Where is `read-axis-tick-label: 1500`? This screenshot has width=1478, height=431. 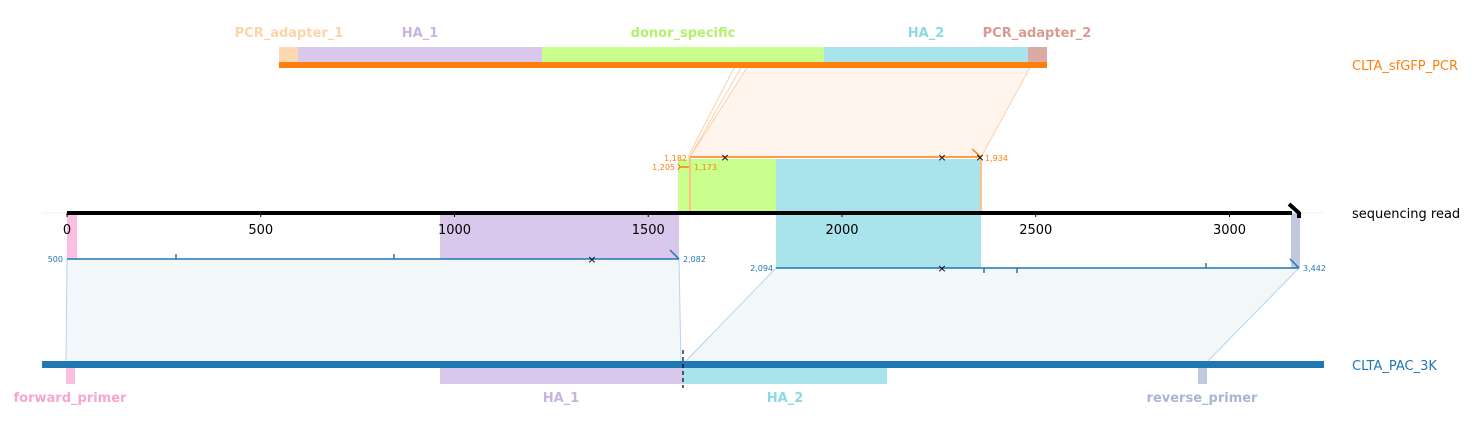
read-axis-tick-label: 1500 is located at coordinates (648, 230).